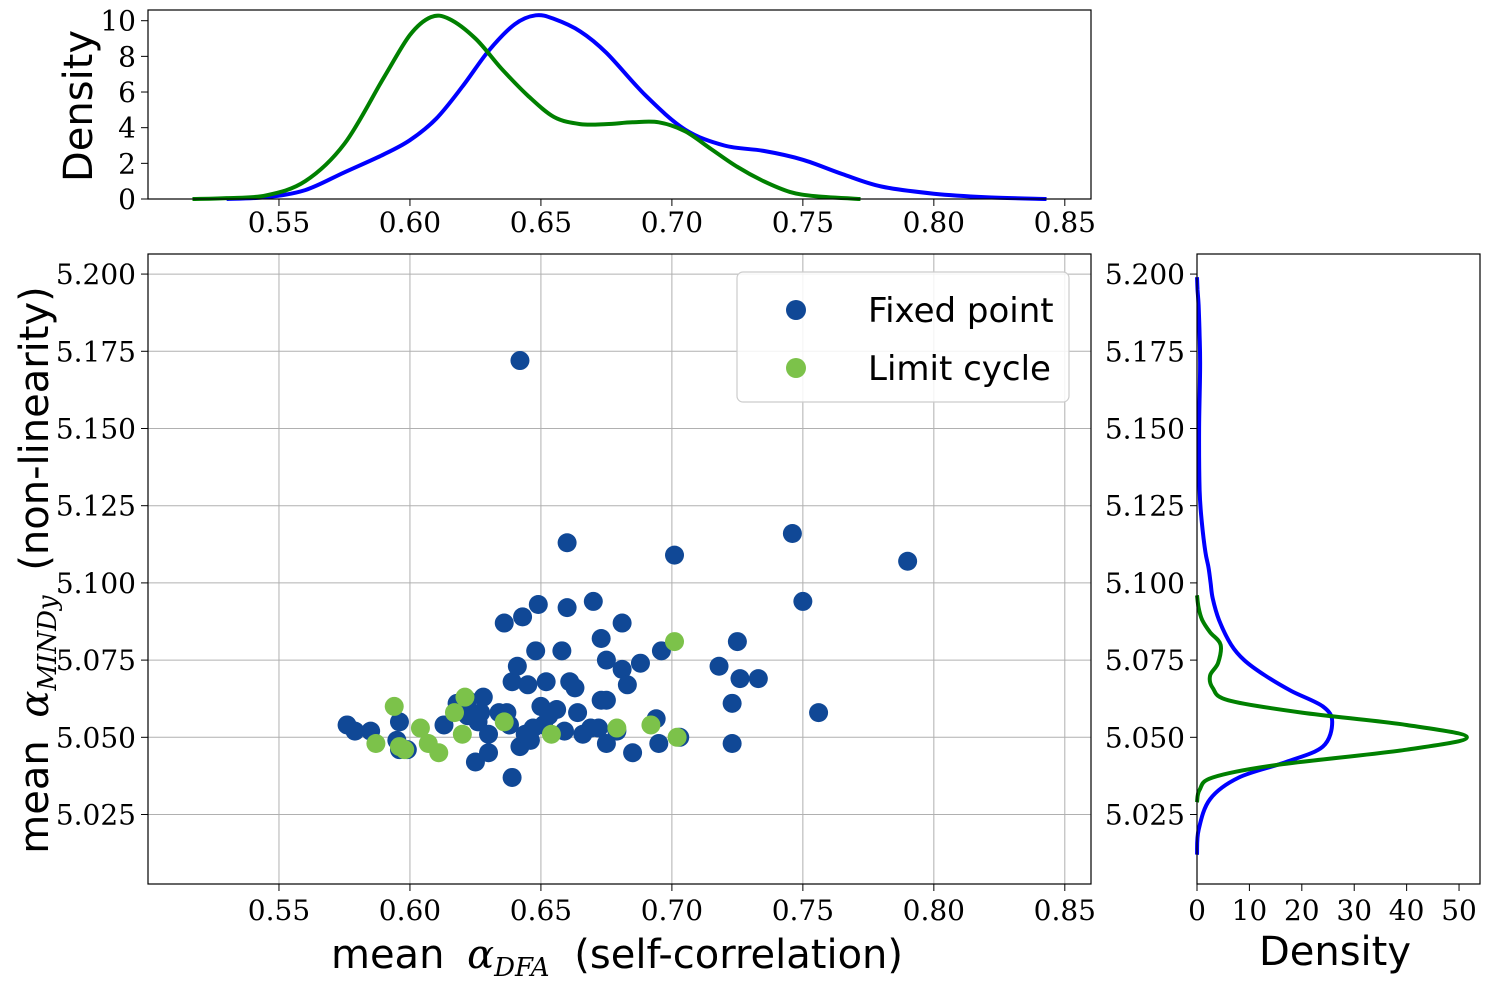  I want to click on top-x-tick-label: 0.85, so click(1065, 222).